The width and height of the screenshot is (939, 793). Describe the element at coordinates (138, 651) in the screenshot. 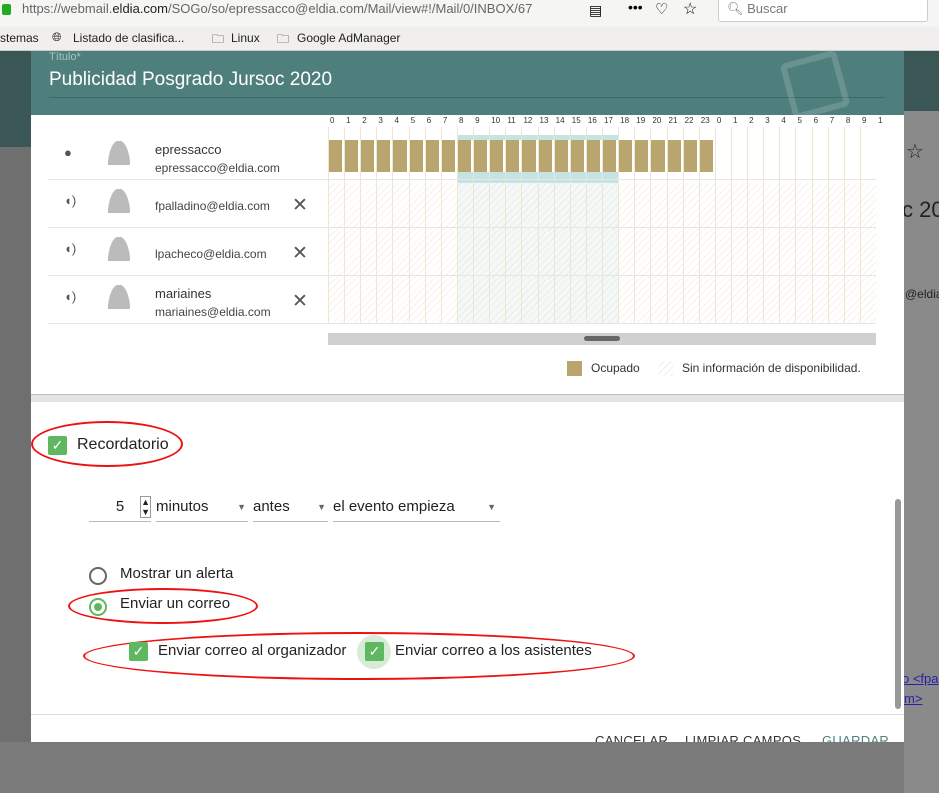

I see `mail-organizer-checkbox: ✓` at that location.